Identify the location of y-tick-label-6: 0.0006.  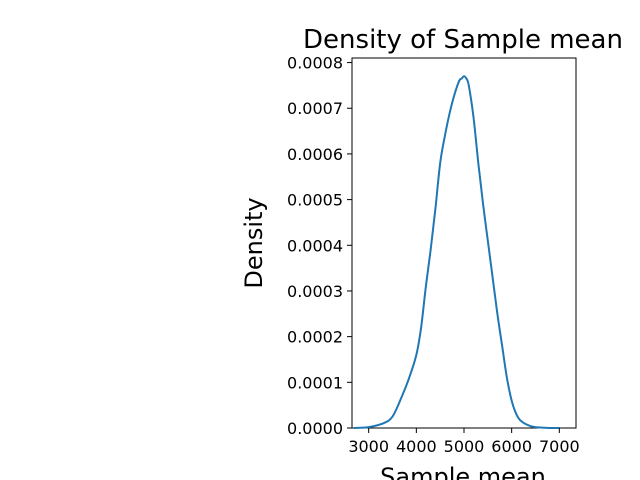
(315, 154).